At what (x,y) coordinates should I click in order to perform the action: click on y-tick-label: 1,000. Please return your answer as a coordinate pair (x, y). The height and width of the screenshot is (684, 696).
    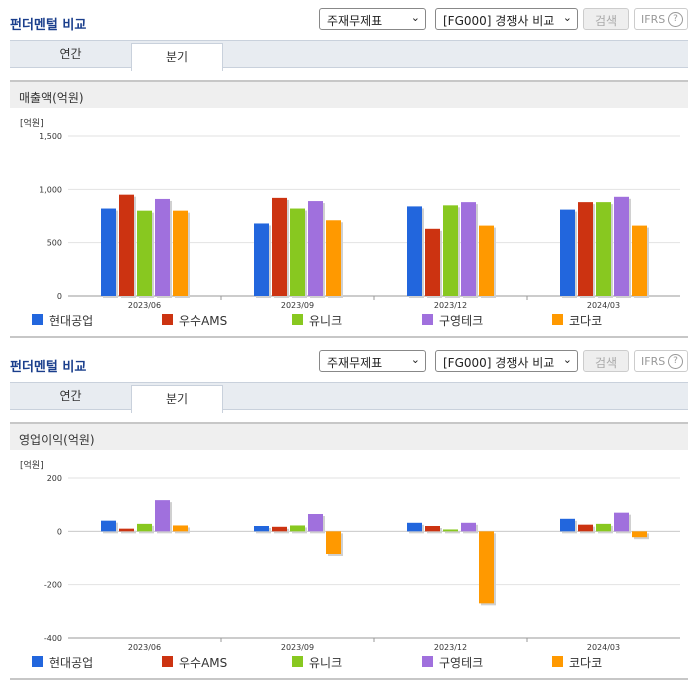
    Looking at the image, I should click on (50, 189).